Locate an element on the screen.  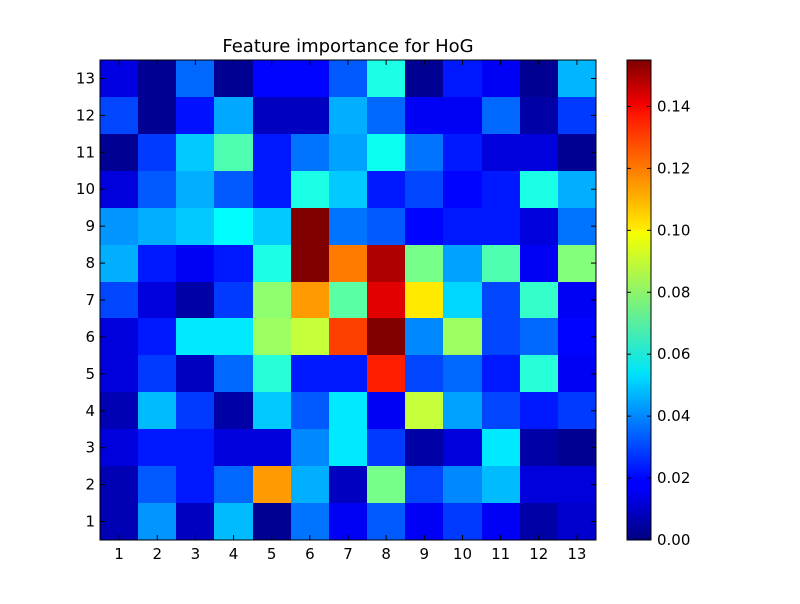
x-tick-label: 5 is located at coordinates (272, 554).